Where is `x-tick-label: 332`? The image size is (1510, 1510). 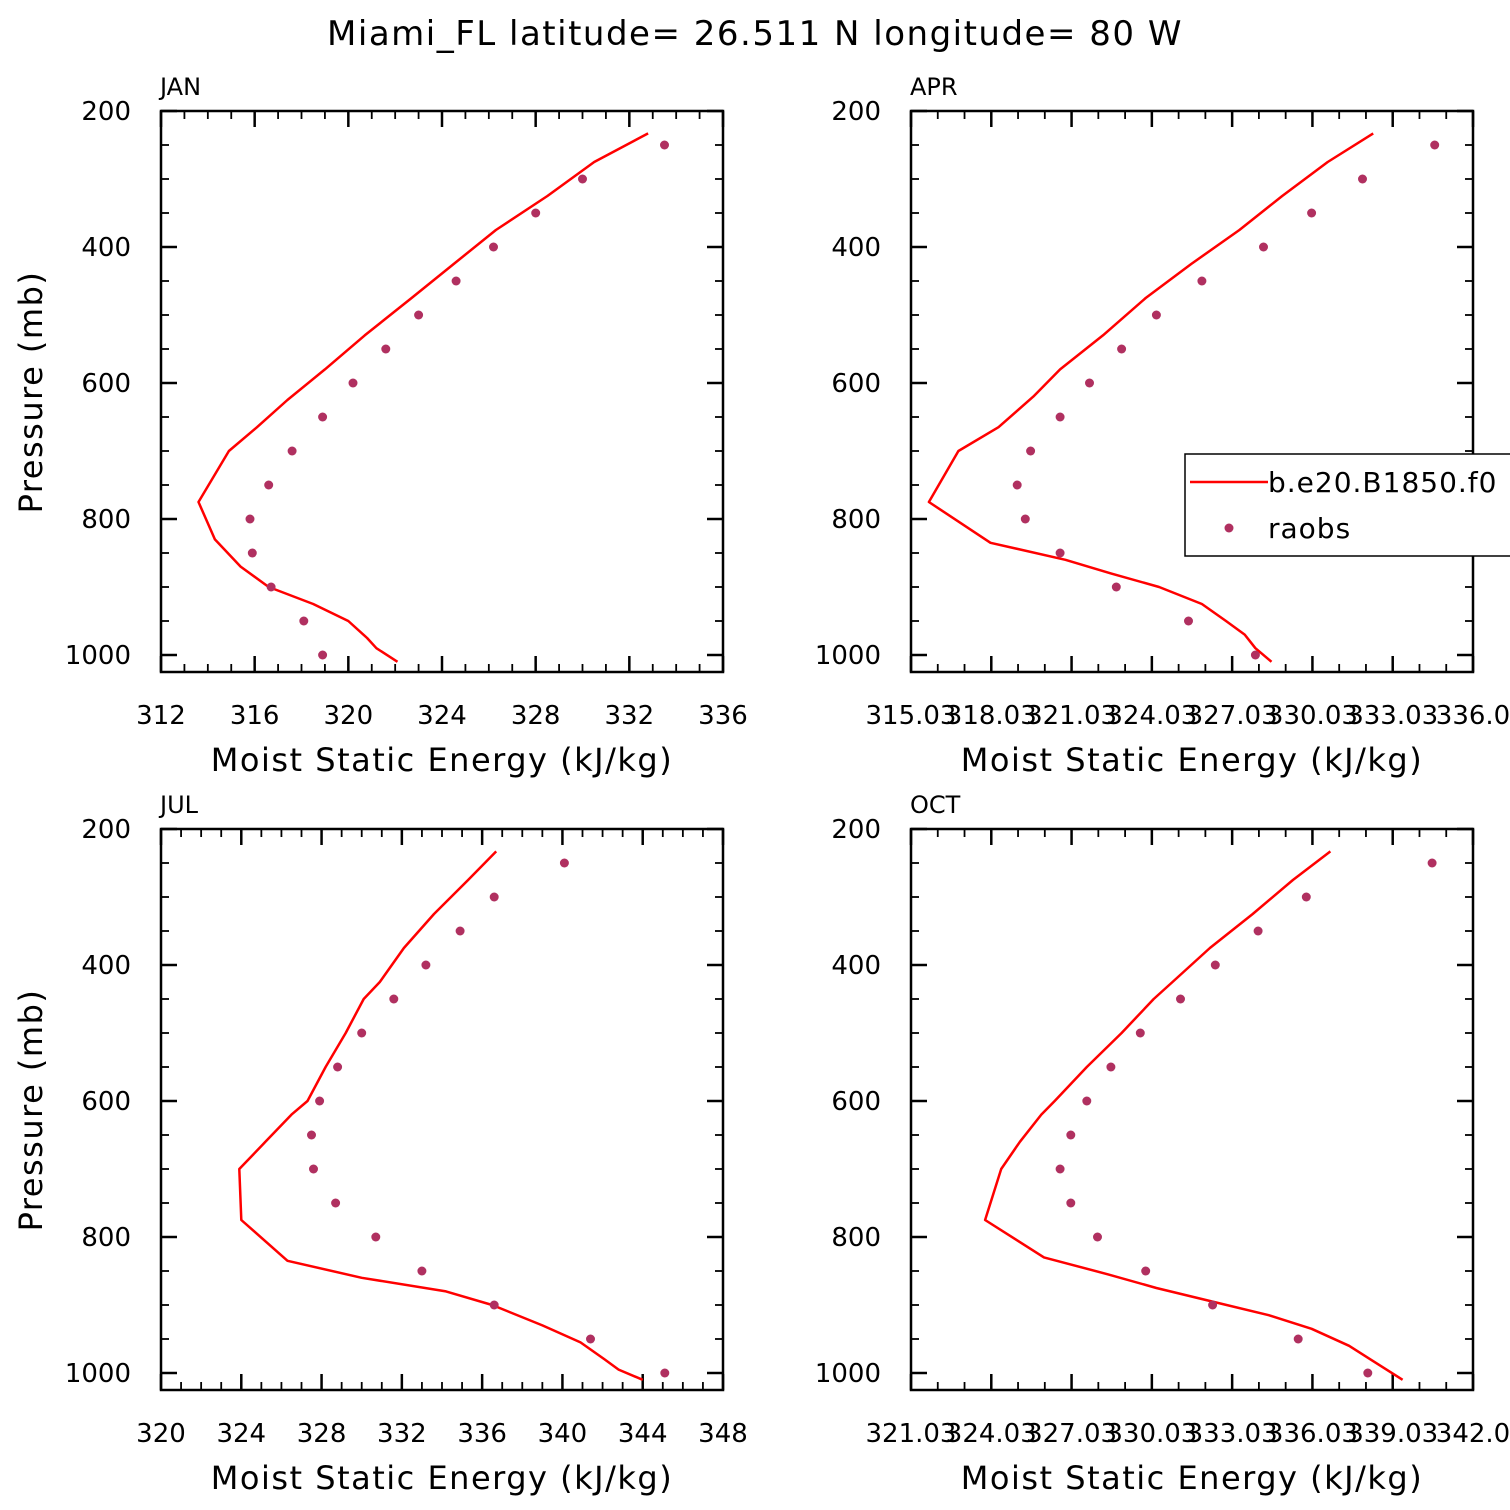 x-tick-label: 332 is located at coordinates (402, 1434).